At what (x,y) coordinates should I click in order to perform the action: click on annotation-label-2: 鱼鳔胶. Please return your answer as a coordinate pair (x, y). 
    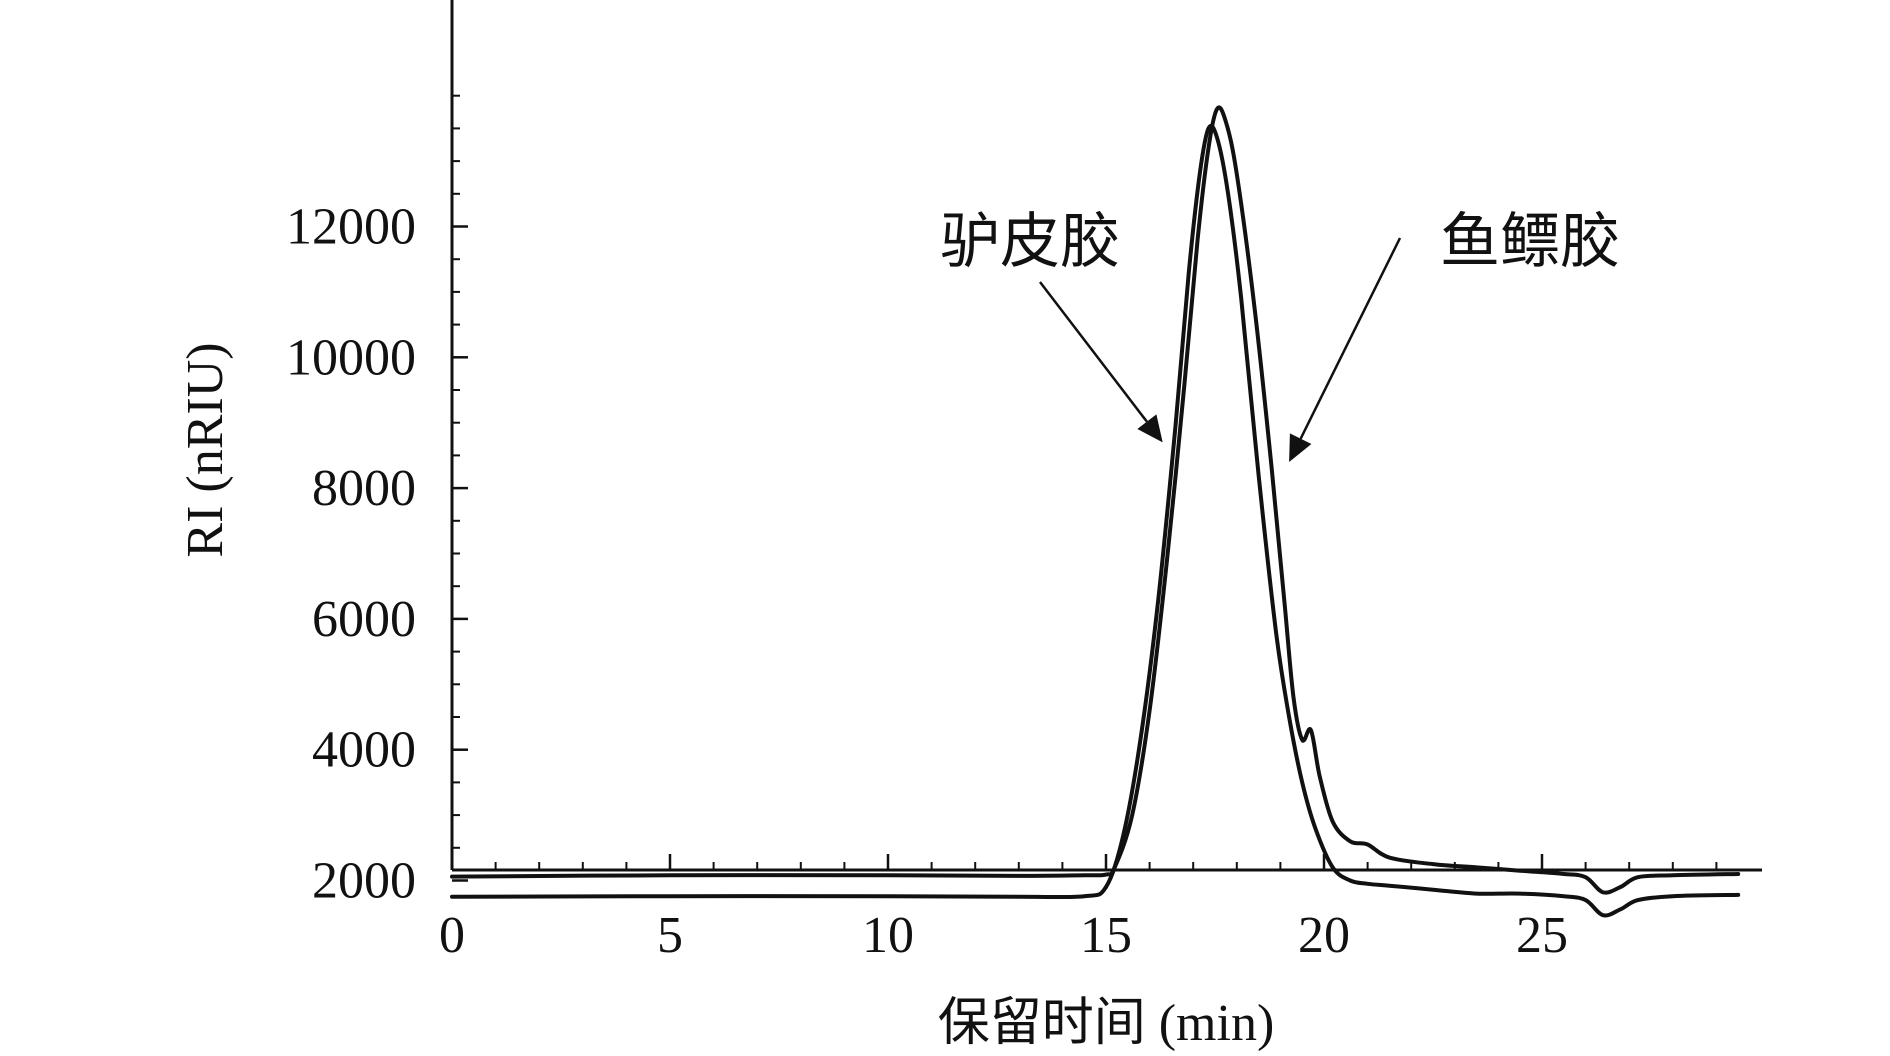
    Looking at the image, I should click on (1530, 242).